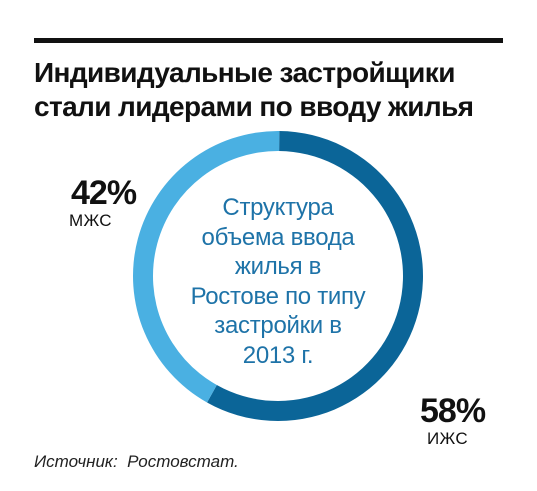 This screenshot has height=491, width=537. What do you see at coordinates (278, 296) in the screenshot?
I see `center-label-line-4: Ростове по типу` at bounding box center [278, 296].